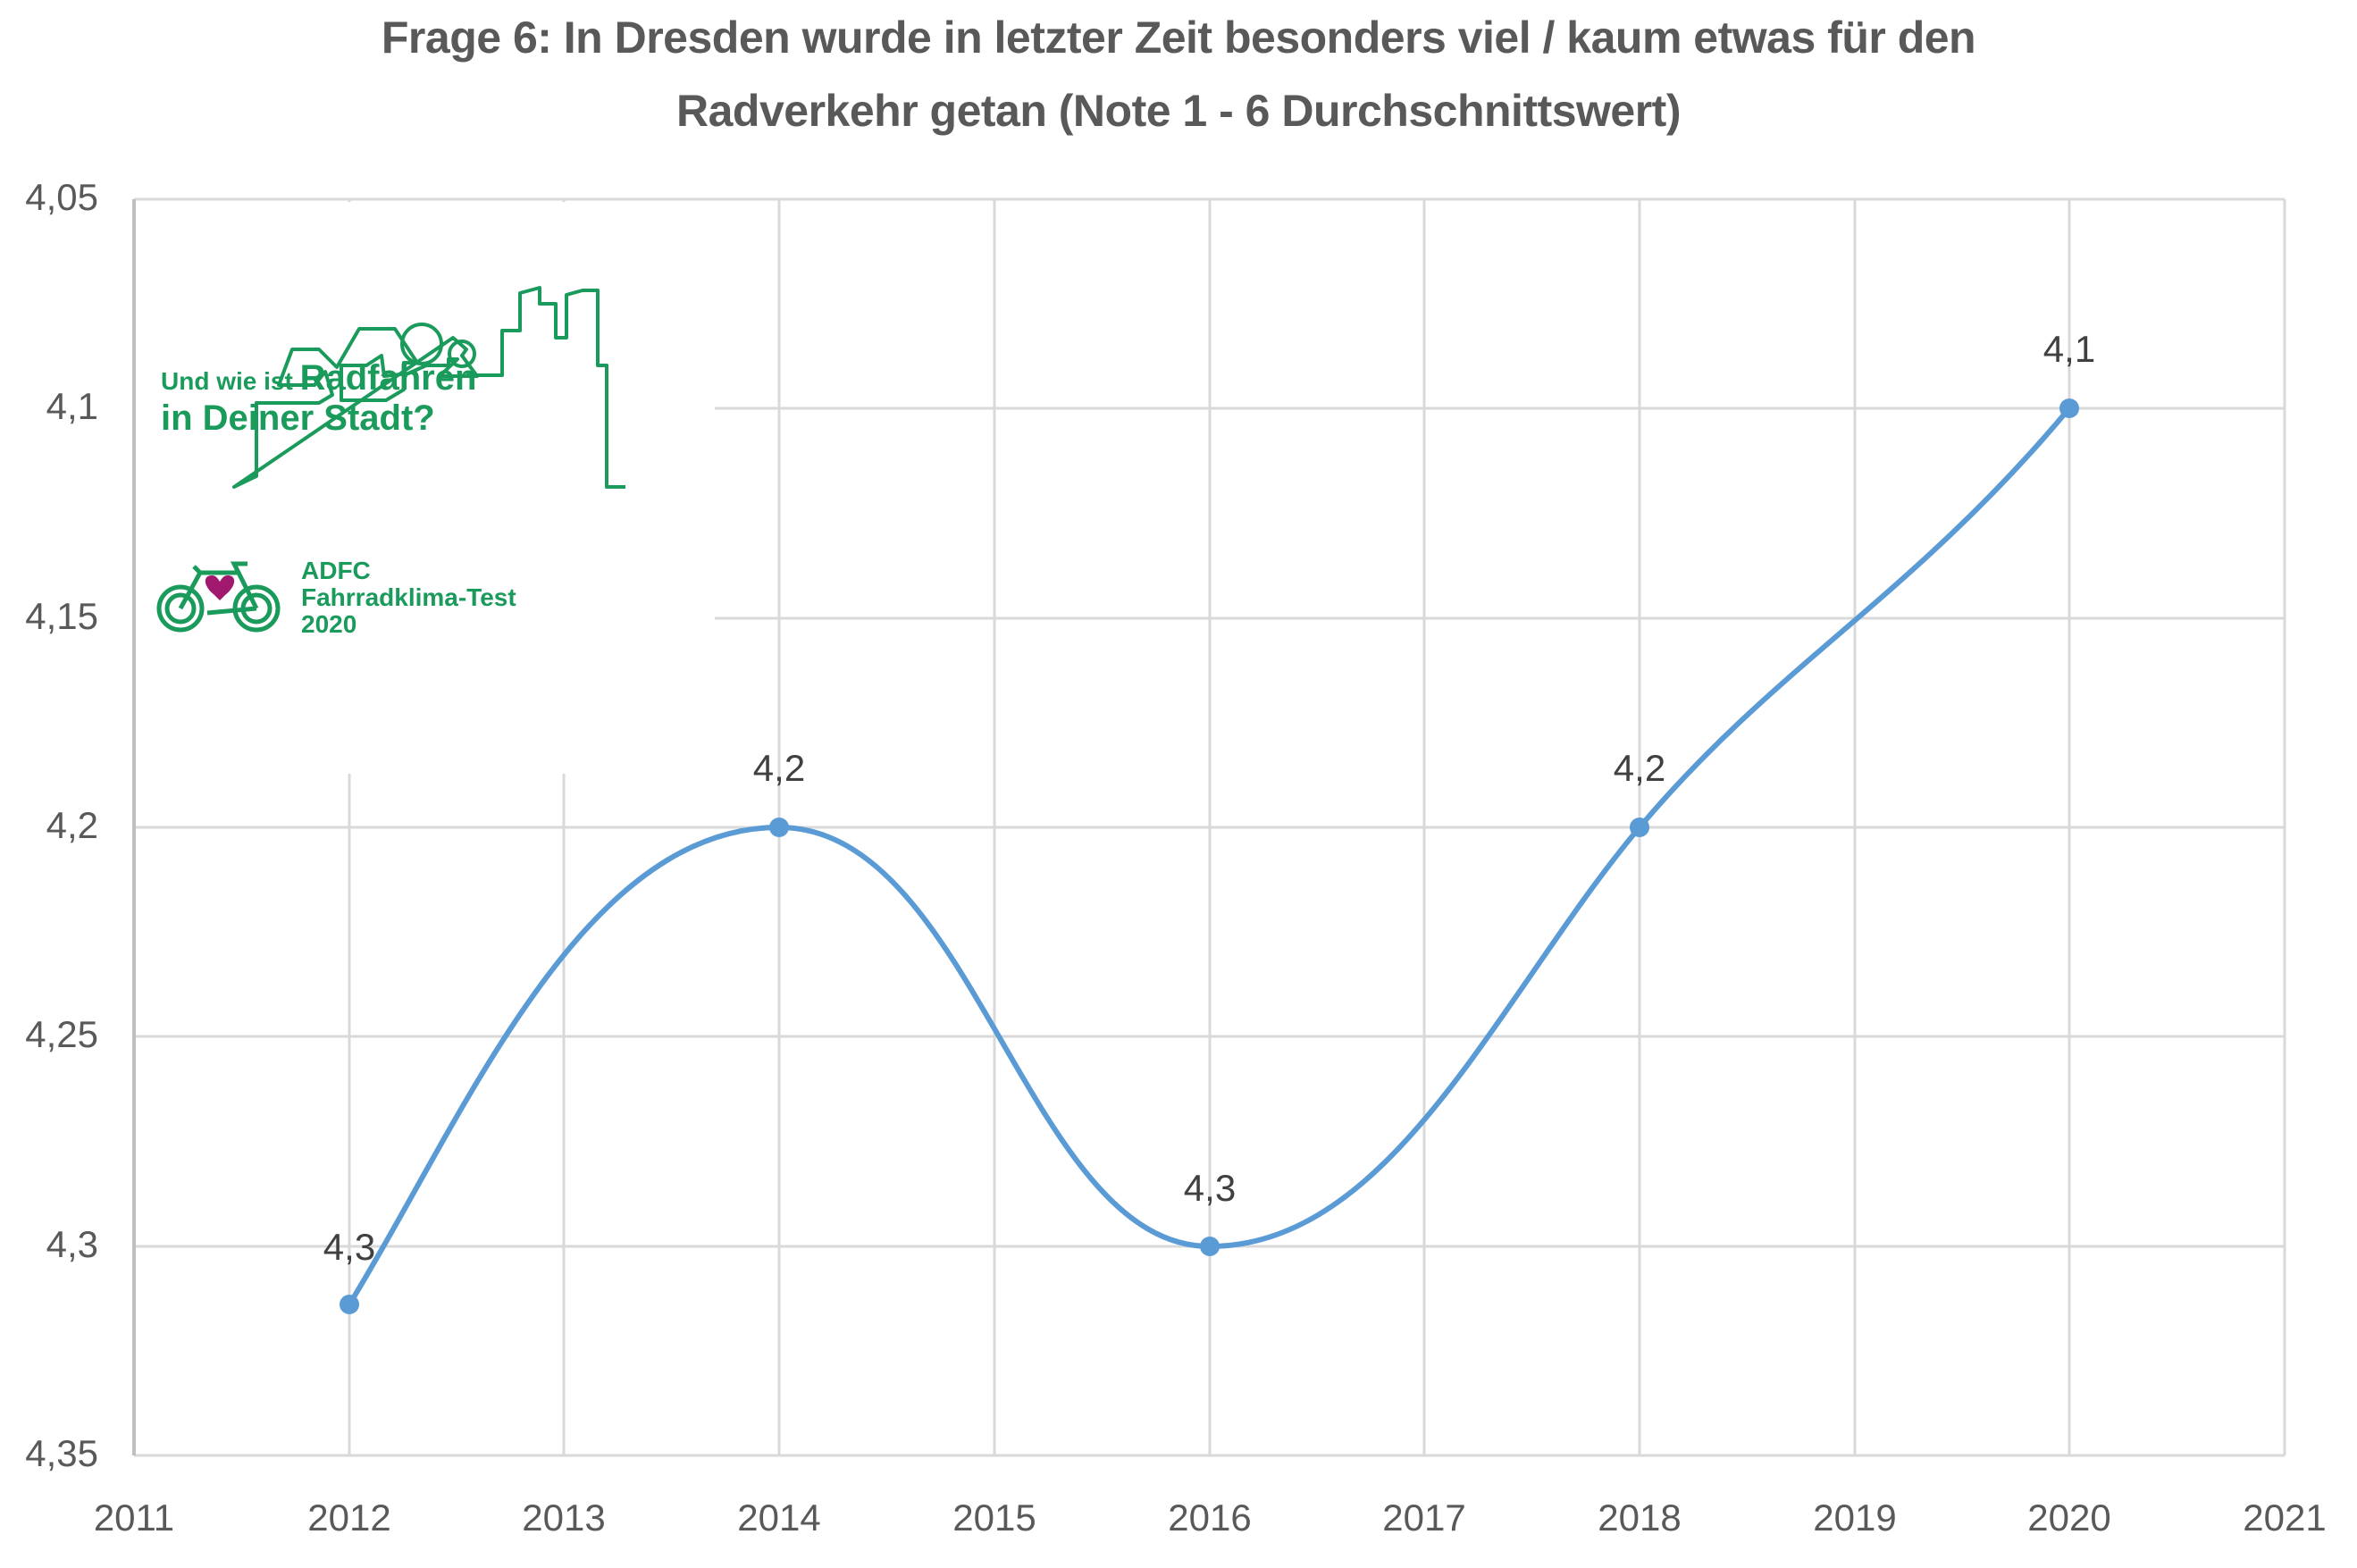 This screenshot has height=1568, width=2357. What do you see at coordinates (62, 1034) in the screenshot?
I see `y-tick-label: 4,25` at bounding box center [62, 1034].